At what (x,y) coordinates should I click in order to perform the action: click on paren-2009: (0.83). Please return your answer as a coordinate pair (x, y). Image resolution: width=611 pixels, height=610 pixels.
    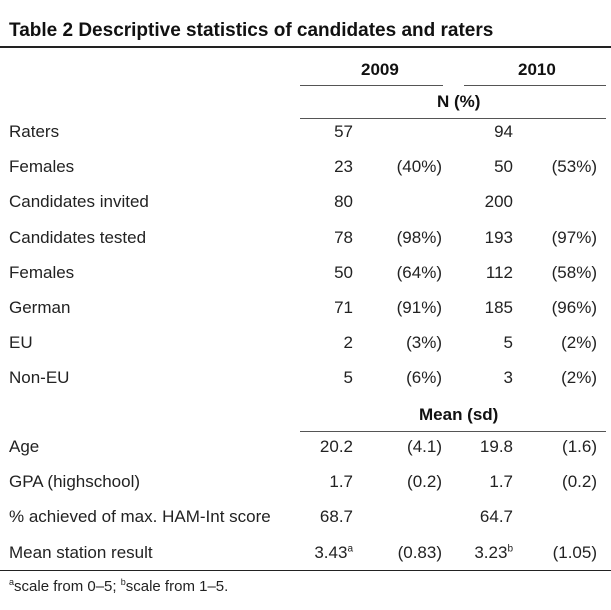
    Looking at the image, I should click on (420, 553).